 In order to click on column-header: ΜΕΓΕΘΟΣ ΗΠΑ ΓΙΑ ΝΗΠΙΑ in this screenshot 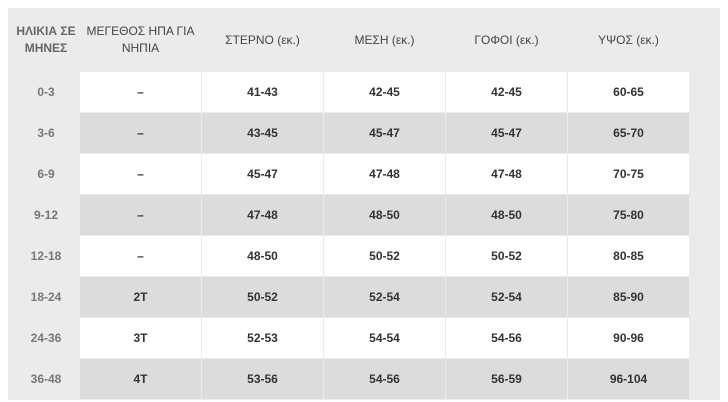, I will do `click(140, 40)`.